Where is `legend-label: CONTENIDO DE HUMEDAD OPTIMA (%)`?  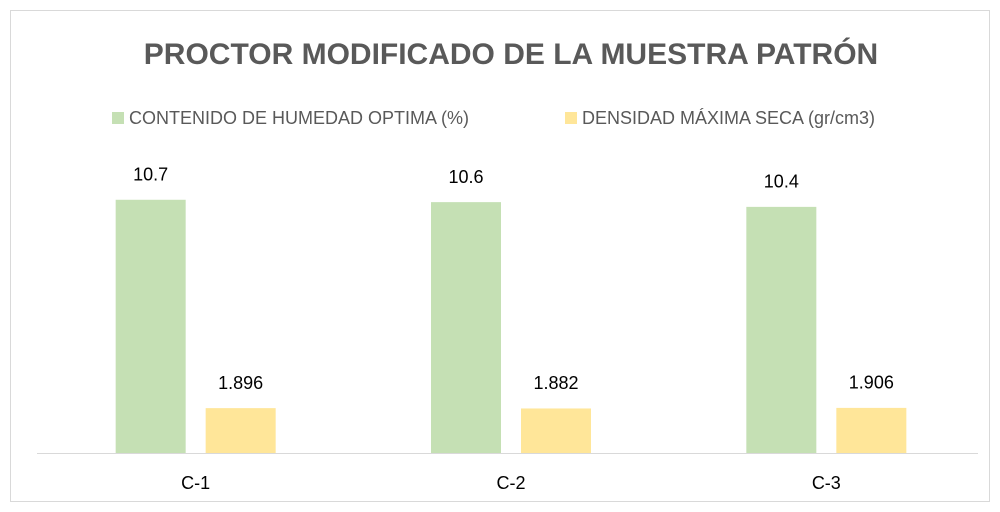 legend-label: CONTENIDO DE HUMEDAD OPTIMA (%) is located at coordinates (299, 118).